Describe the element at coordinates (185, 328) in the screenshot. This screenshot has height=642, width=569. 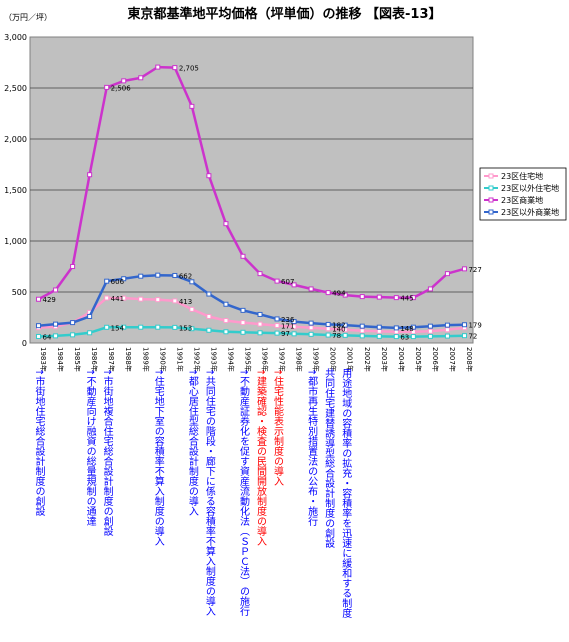
I see `data-label: 153` at that location.